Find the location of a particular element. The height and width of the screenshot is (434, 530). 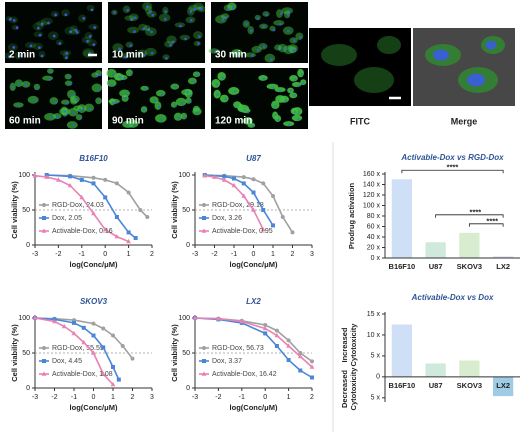

y-tick-label: 80 x is located at coordinates (374, 216).